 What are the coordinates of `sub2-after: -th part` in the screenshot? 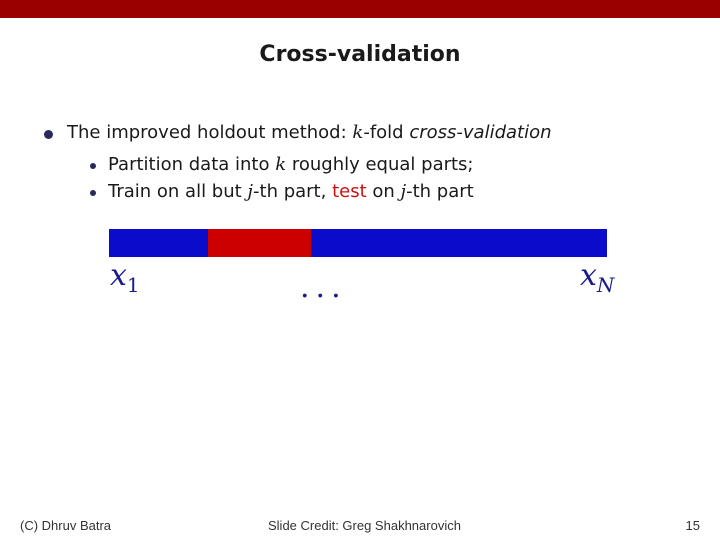 It's located at (440, 191).